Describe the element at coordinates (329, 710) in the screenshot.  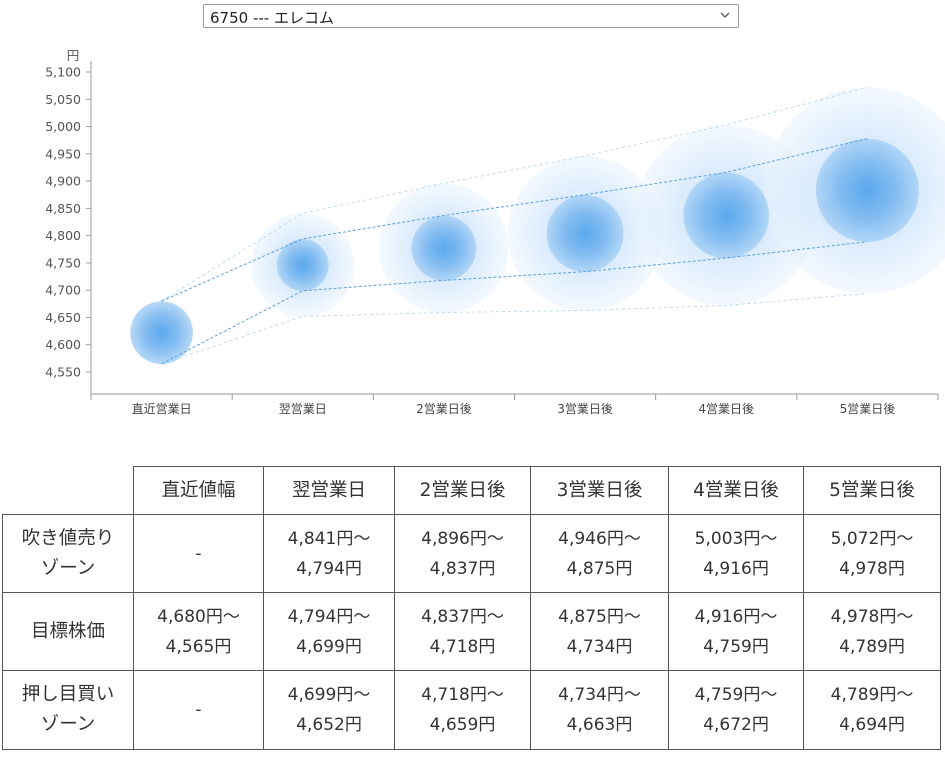
I see `table-cell: 4,699円～ 4,652円` at that location.